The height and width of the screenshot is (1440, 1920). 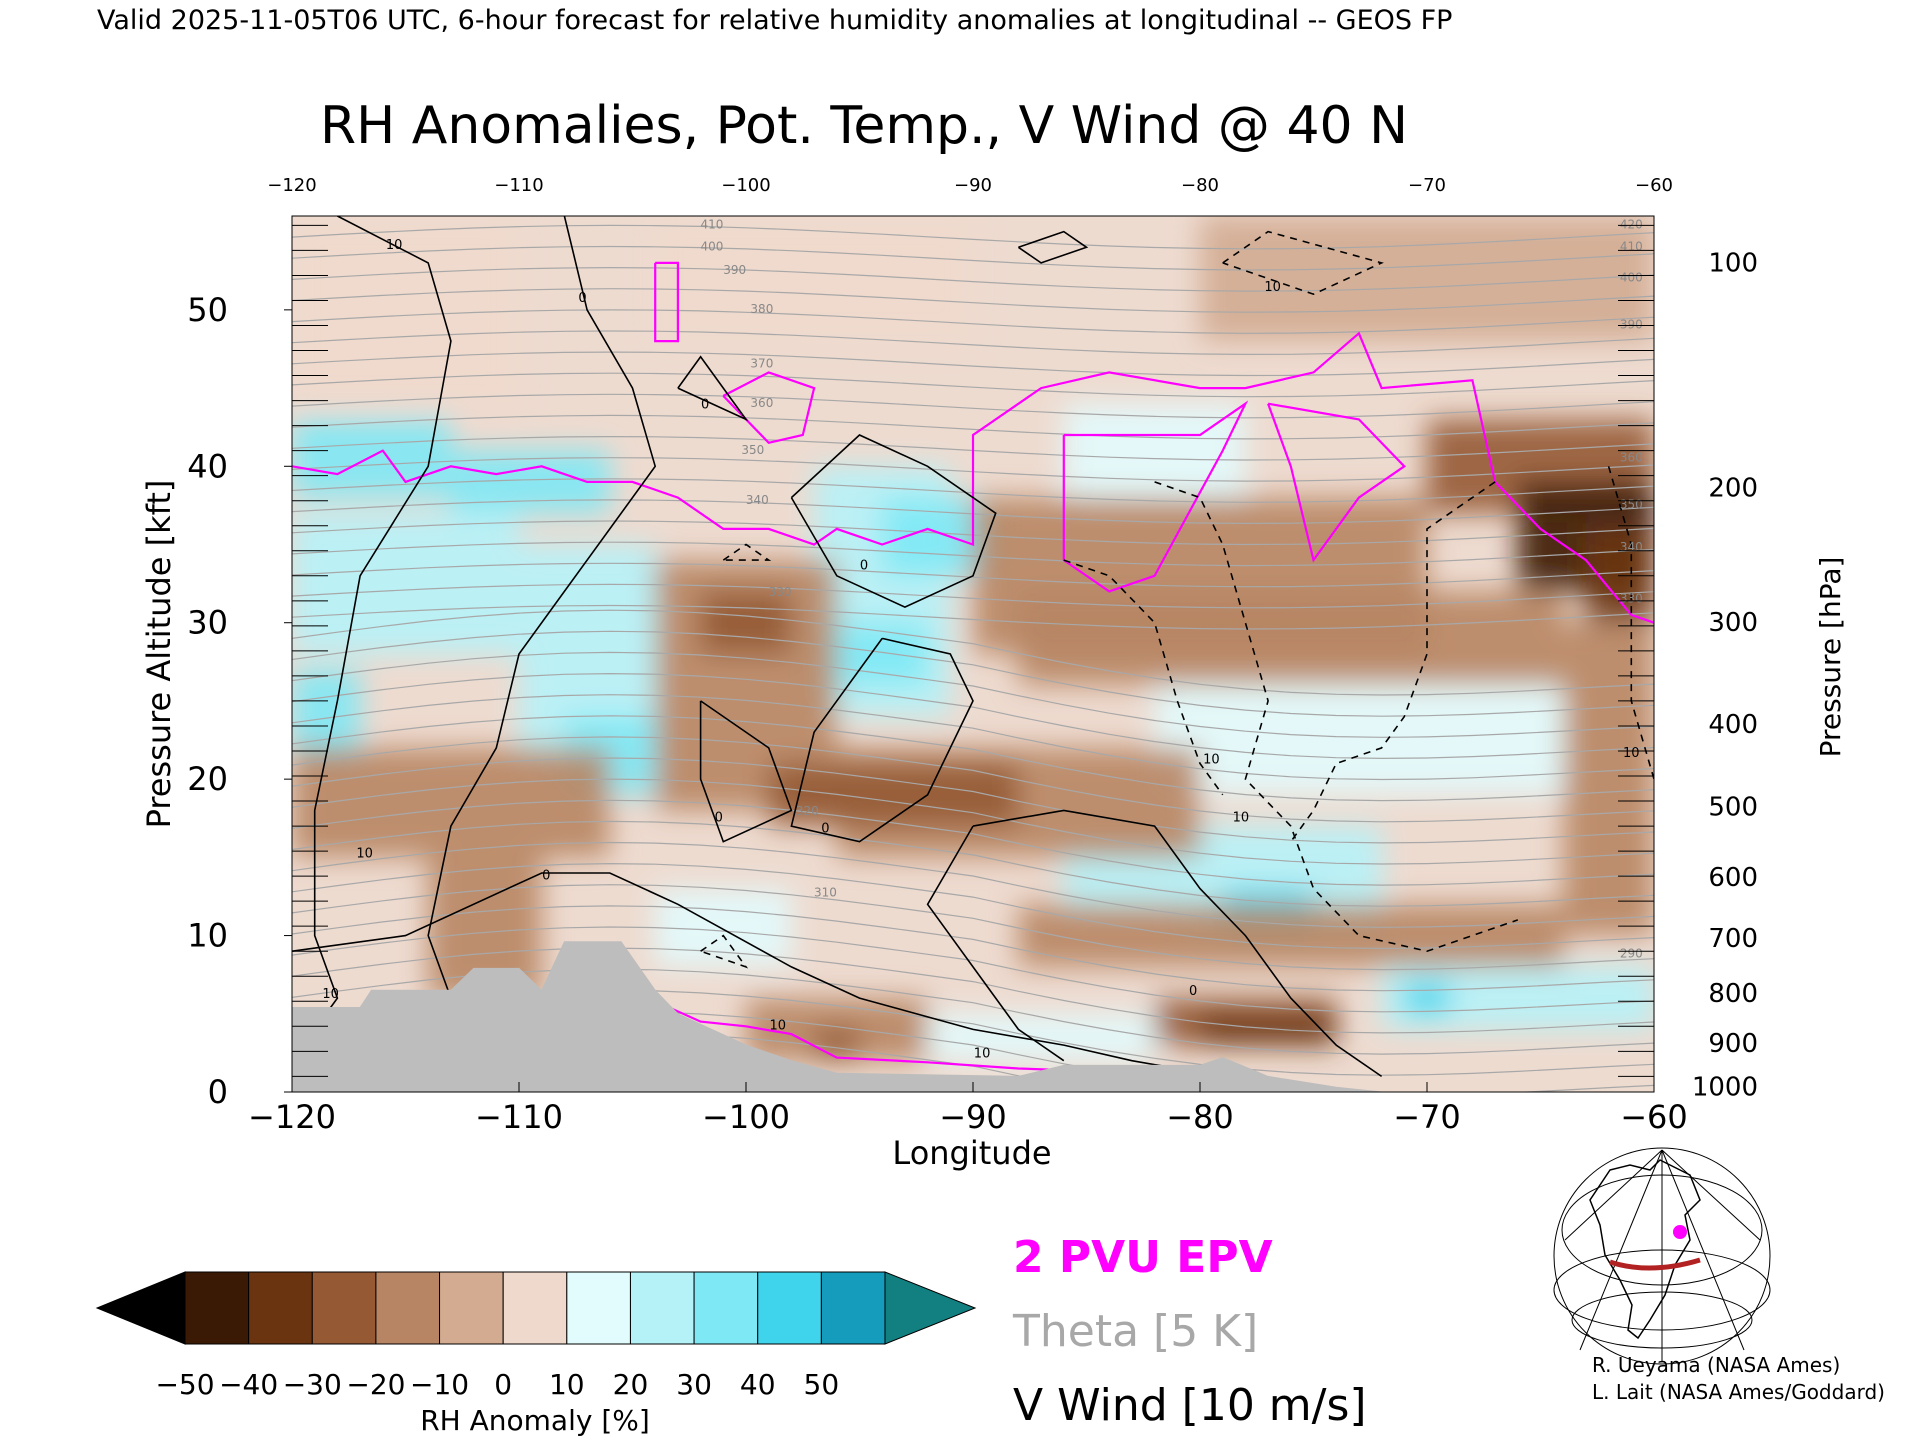 What do you see at coordinates (1725, 675) in the screenshot?
I see `y-axis-right: 100 200 300 400 500 600 700 800 900 1000` at bounding box center [1725, 675].